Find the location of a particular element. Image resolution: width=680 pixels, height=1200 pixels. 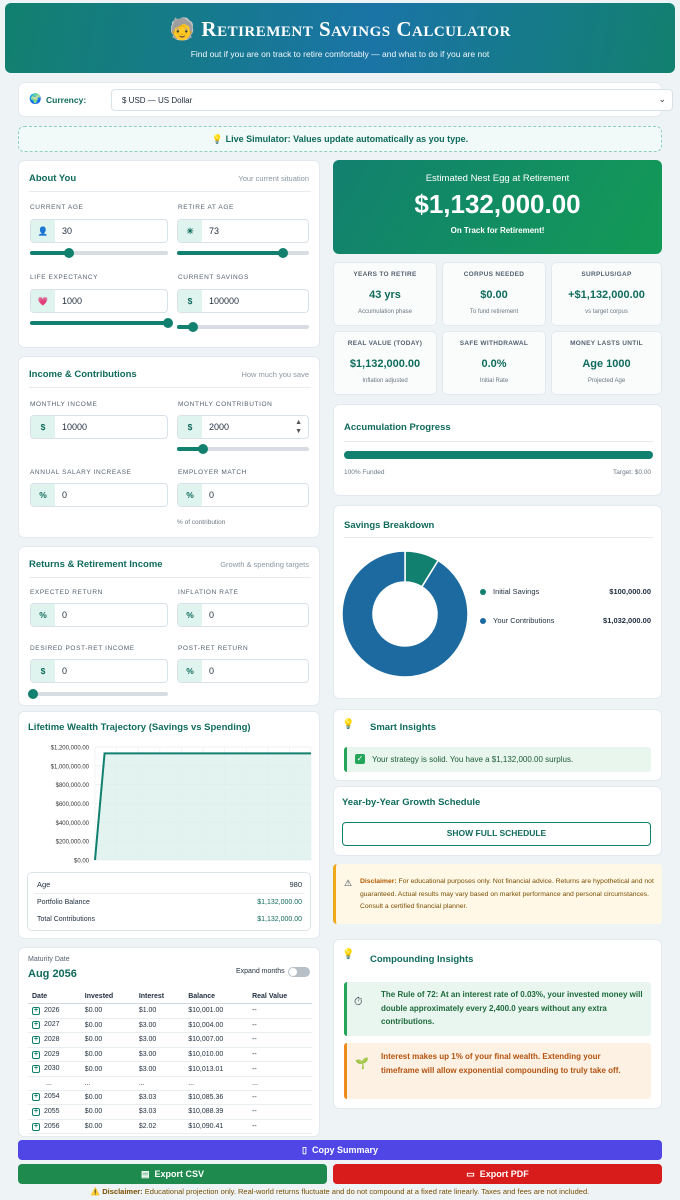

donut-chart is located at coordinates (405, 614).